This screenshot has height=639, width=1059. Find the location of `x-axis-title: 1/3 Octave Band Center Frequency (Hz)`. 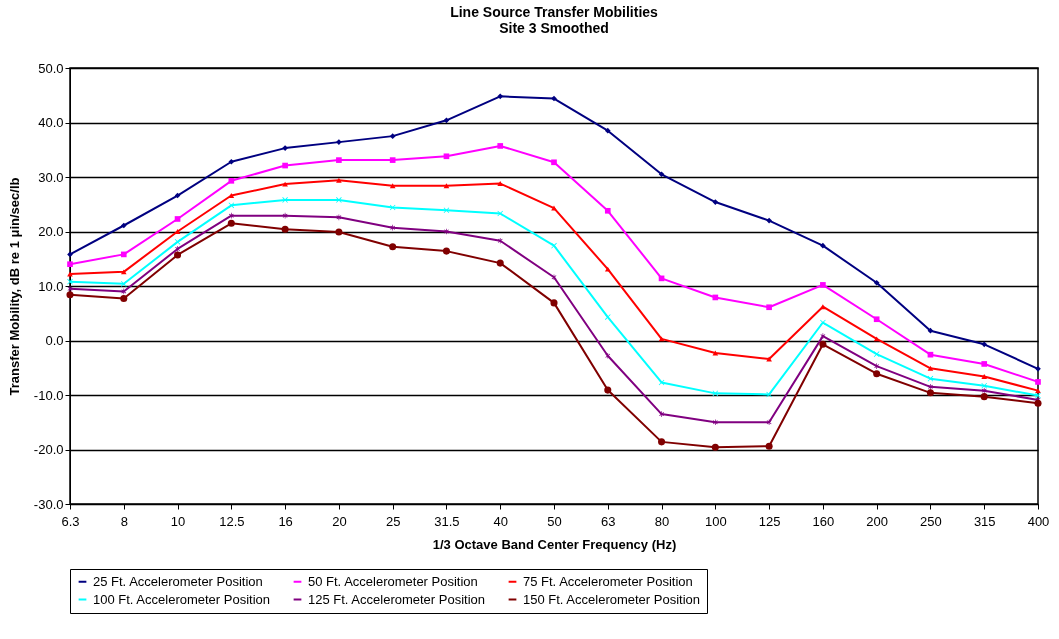

x-axis-title: 1/3 Octave Band Center Frequency (Hz) is located at coordinates (554, 544).